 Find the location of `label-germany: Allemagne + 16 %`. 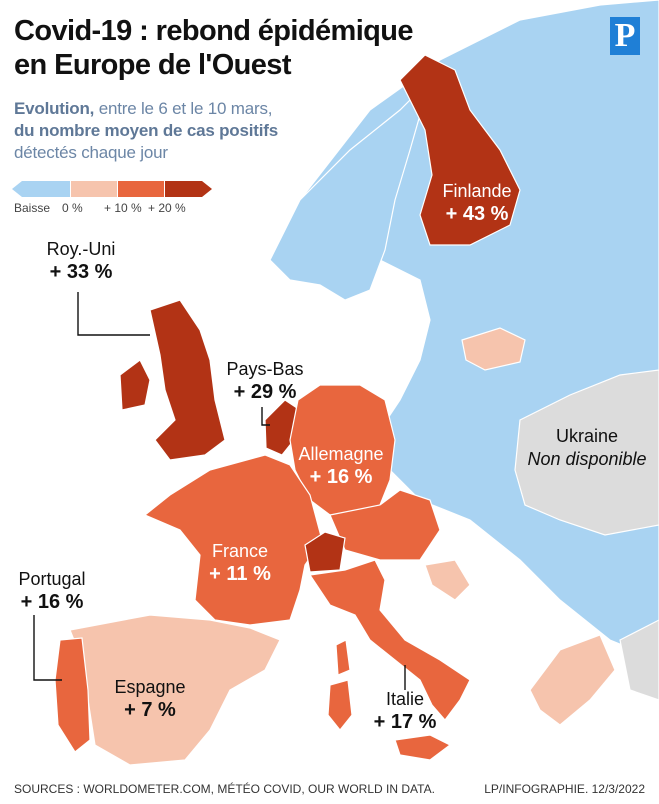

label-germany: Allemagne + 16 % is located at coordinates (341, 466).